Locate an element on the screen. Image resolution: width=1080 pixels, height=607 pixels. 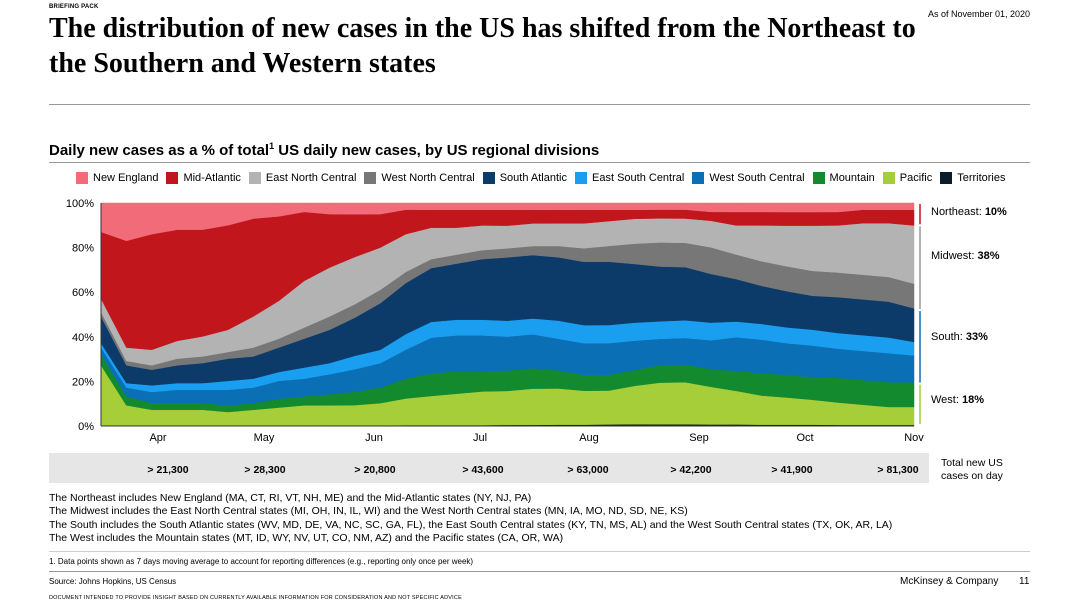
region-label-name: Midwest: is located at coordinates (954, 256).